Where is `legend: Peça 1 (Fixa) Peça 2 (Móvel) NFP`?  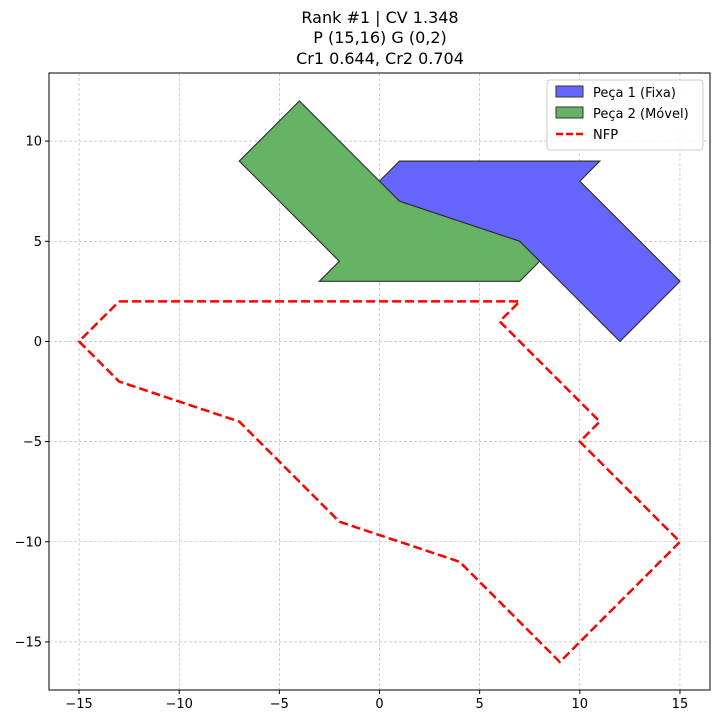
legend: Peça 1 (Fixa) Peça 2 (Móvel) NFP is located at coordinates (625, 115).